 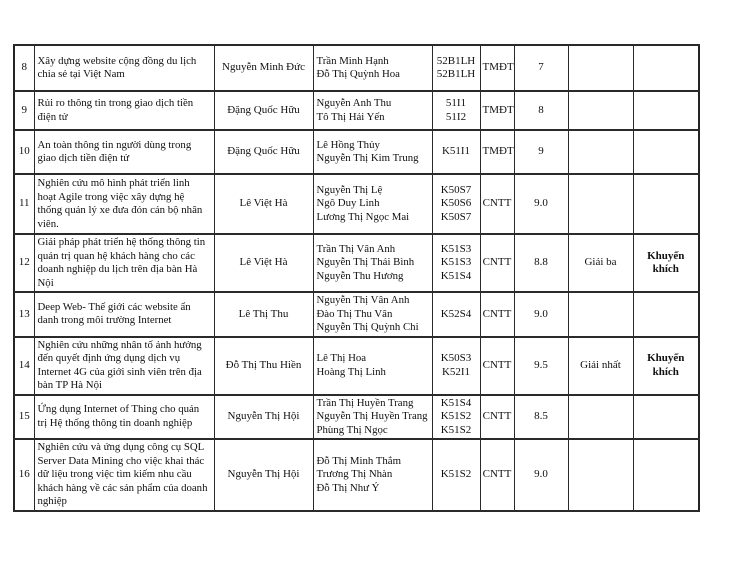 I want to click on student-name: Nguyễn Anh Thu, so click(x=354, y=103).